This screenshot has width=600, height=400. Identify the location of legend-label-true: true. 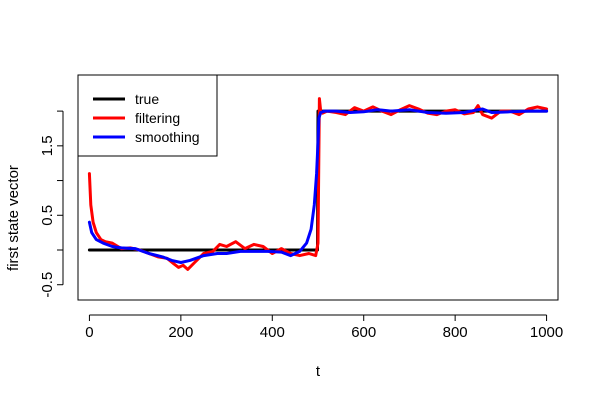
(147, 99).